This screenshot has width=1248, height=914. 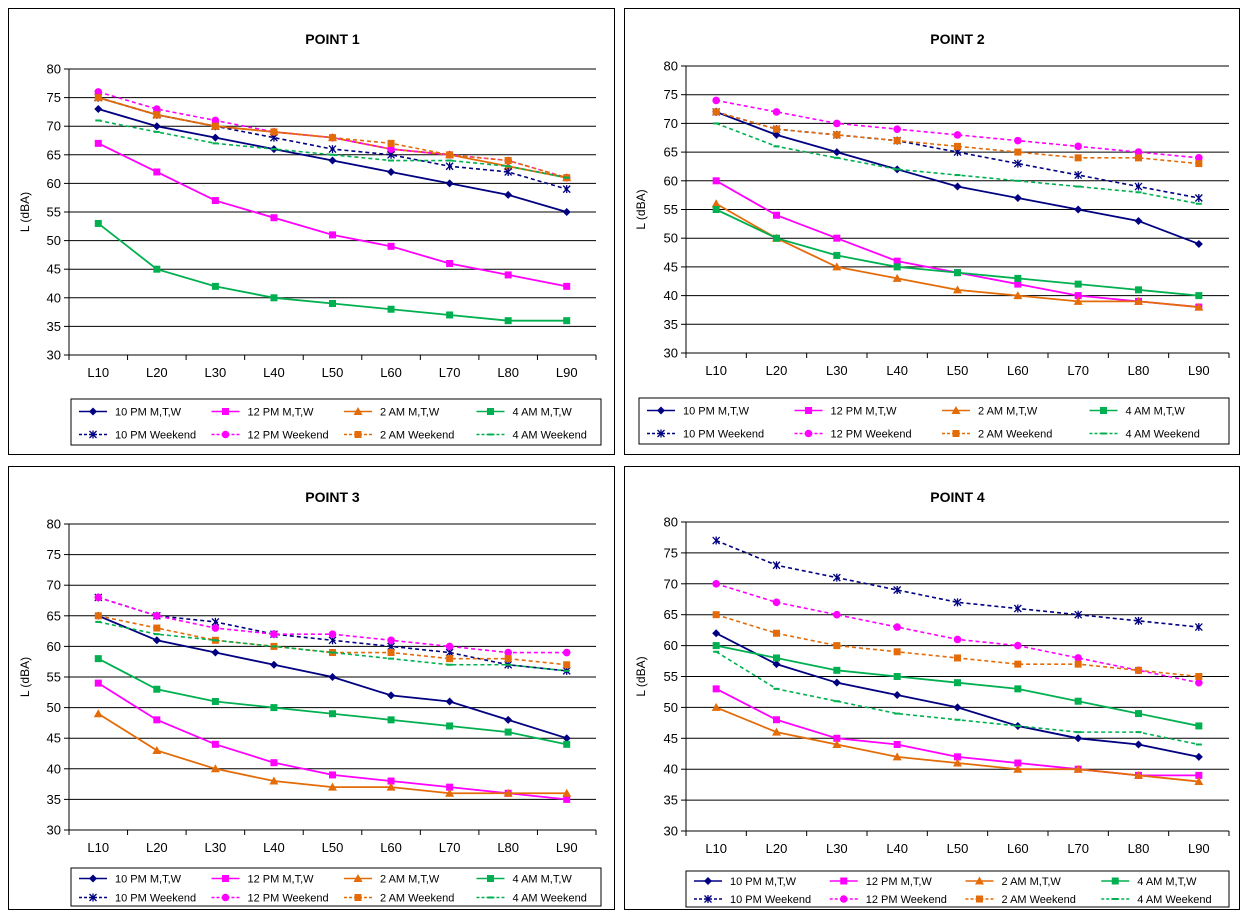 I want to click on legend-label-am2_we-point-1: 2 AM Weekend, so click(x=417, y=436).